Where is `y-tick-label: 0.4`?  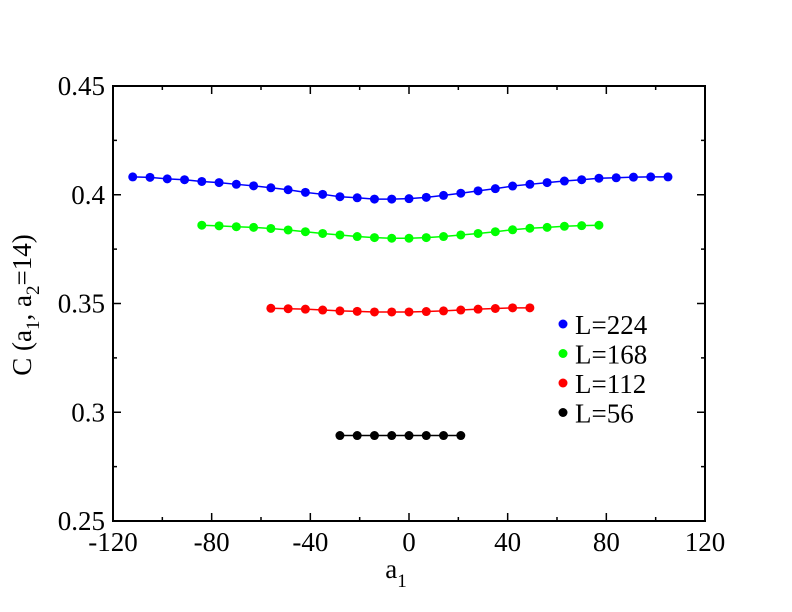 y-tick-label: 0.4 is located at coordinates (88, 195).